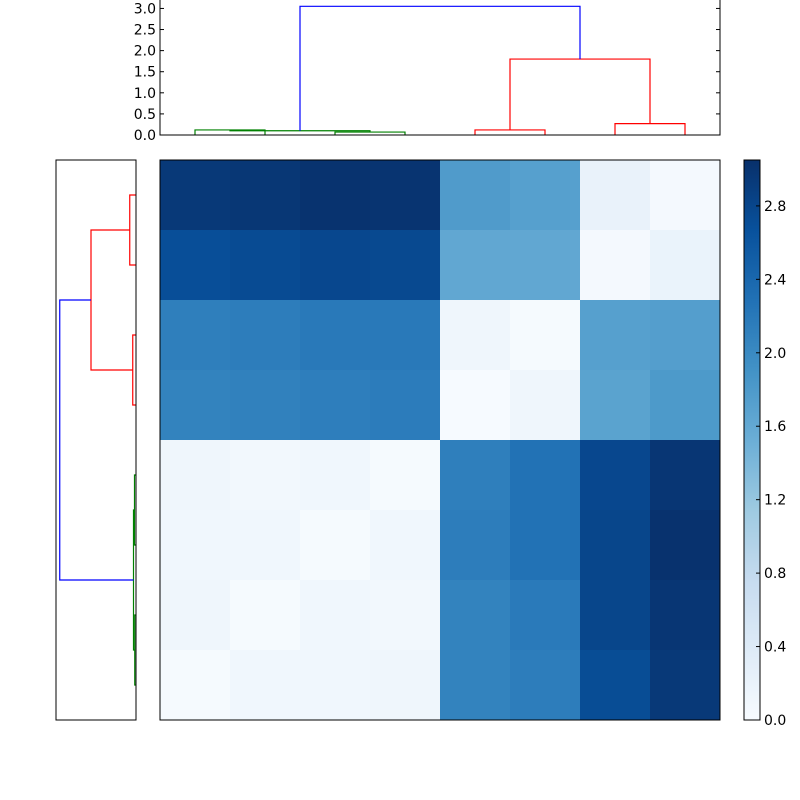  Describe the element at coordinates (335, 615) in the screenshot. I see `heatmap-cell-r6-c2` at that location.